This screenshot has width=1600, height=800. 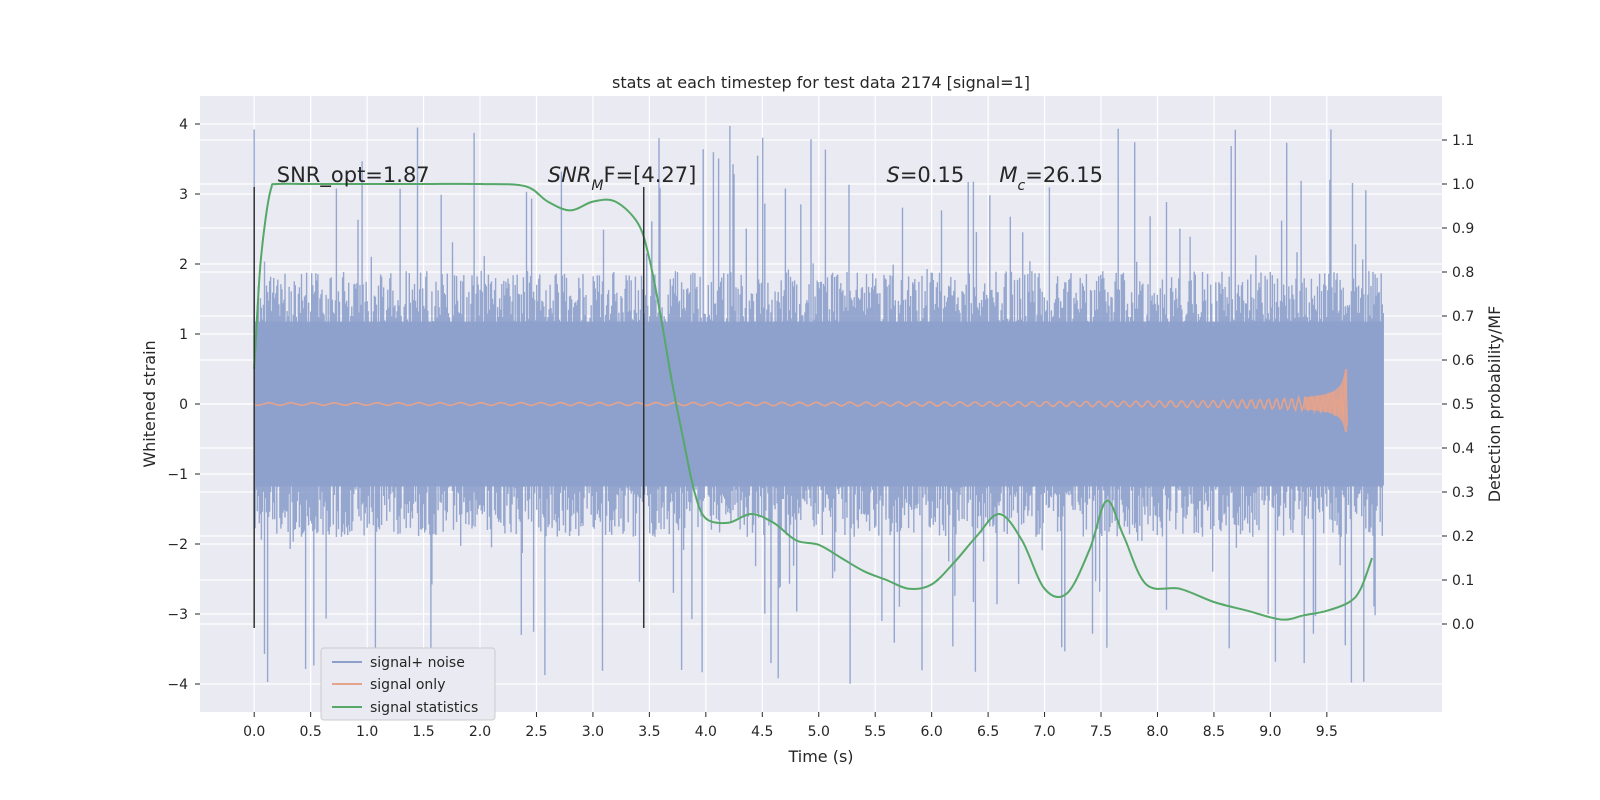 What do you see at coordinates (819, 732) in the screenshot?
I see `x-tick-label: 5.0` at bounding box center [819, 732].